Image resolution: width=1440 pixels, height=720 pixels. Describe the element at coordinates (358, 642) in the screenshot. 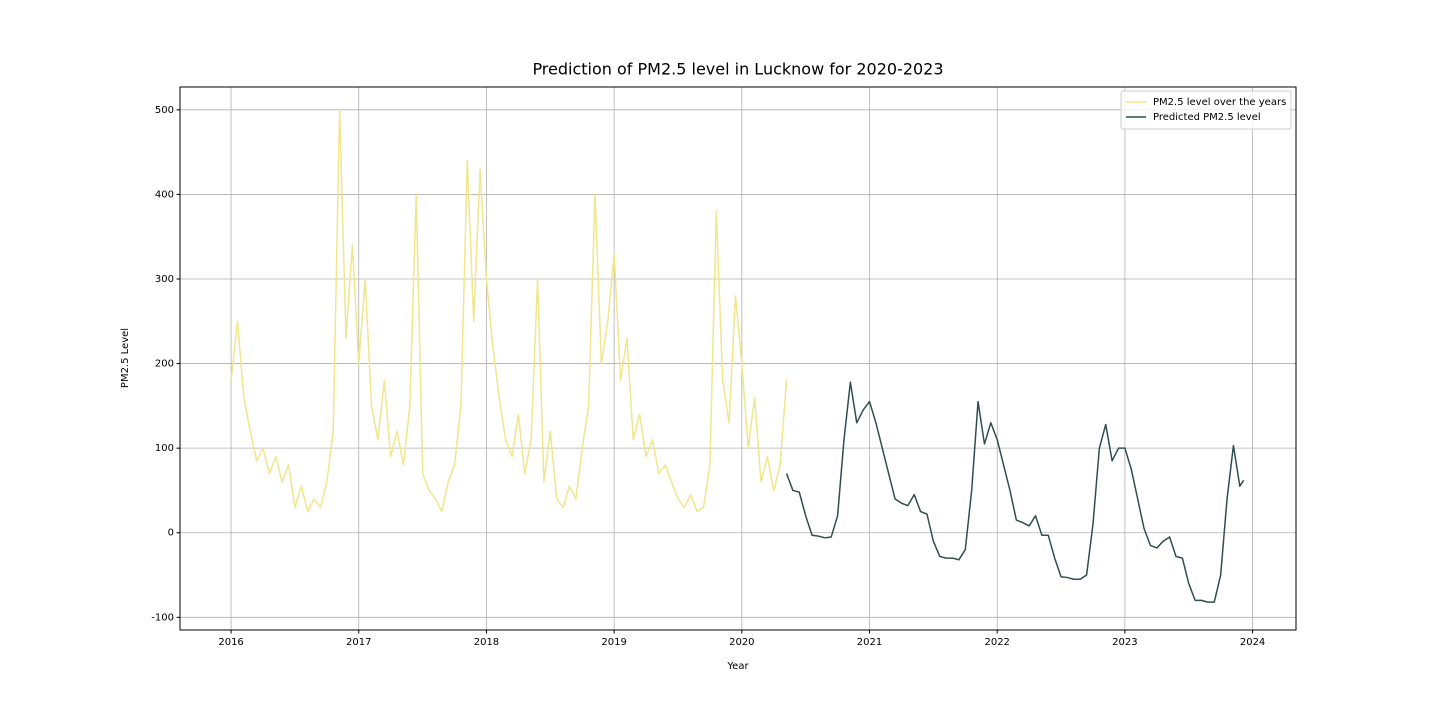

I see `x-tick-label: 2017` at that location.